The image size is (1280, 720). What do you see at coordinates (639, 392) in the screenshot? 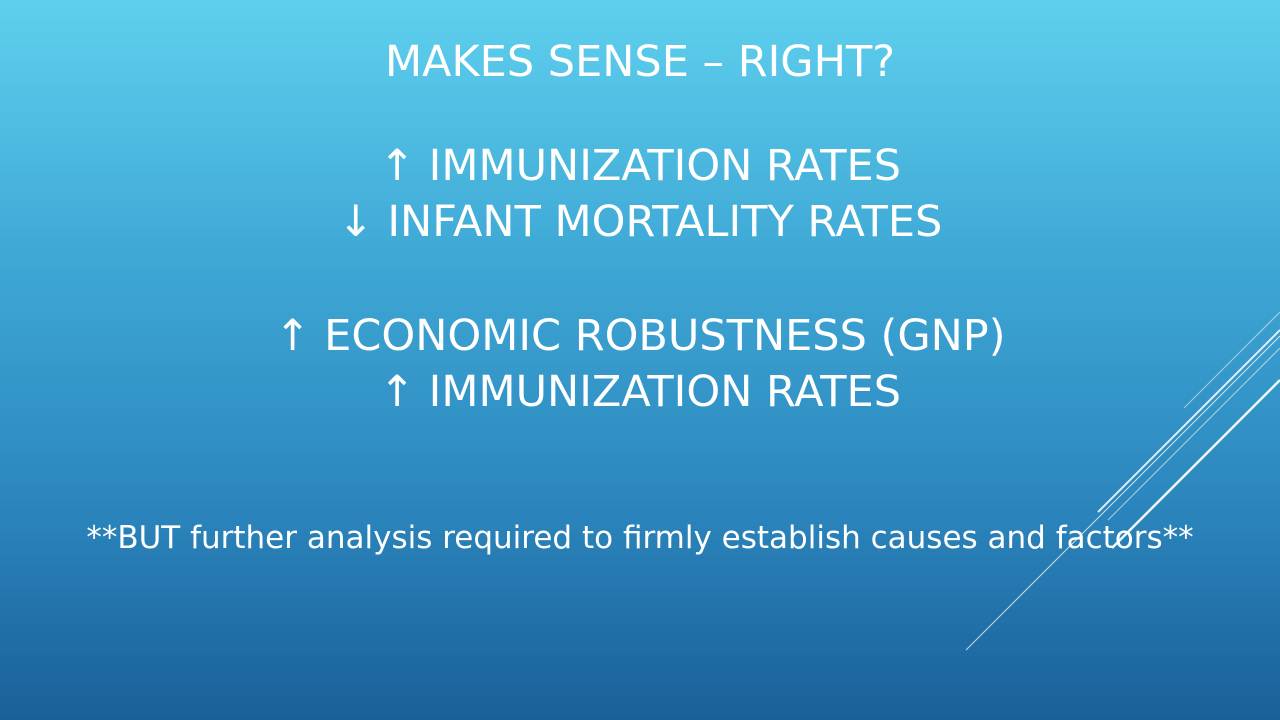
I see `point-immunization-up-2: ↑ IMMUNIZATION RATES` at bounding box center [639, 392].